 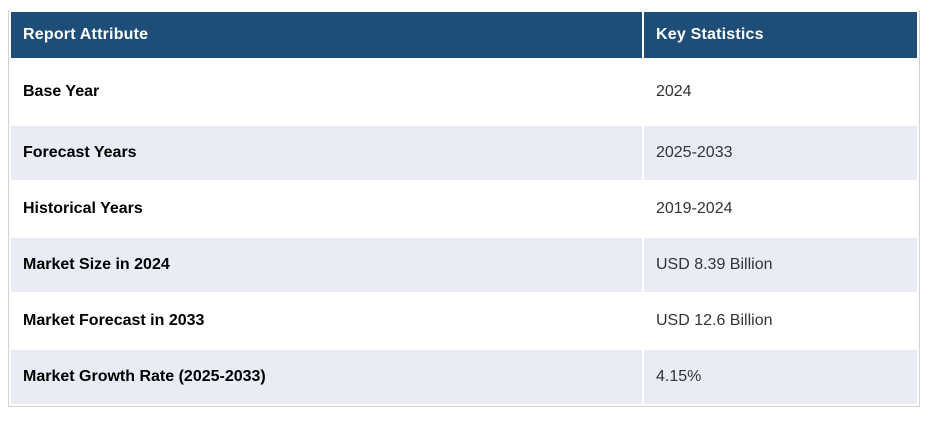 What do you see at coordinates (326, 92) in the screenshot?
I see `attribute-cell: Base Year` at bounding box center [326, 92].